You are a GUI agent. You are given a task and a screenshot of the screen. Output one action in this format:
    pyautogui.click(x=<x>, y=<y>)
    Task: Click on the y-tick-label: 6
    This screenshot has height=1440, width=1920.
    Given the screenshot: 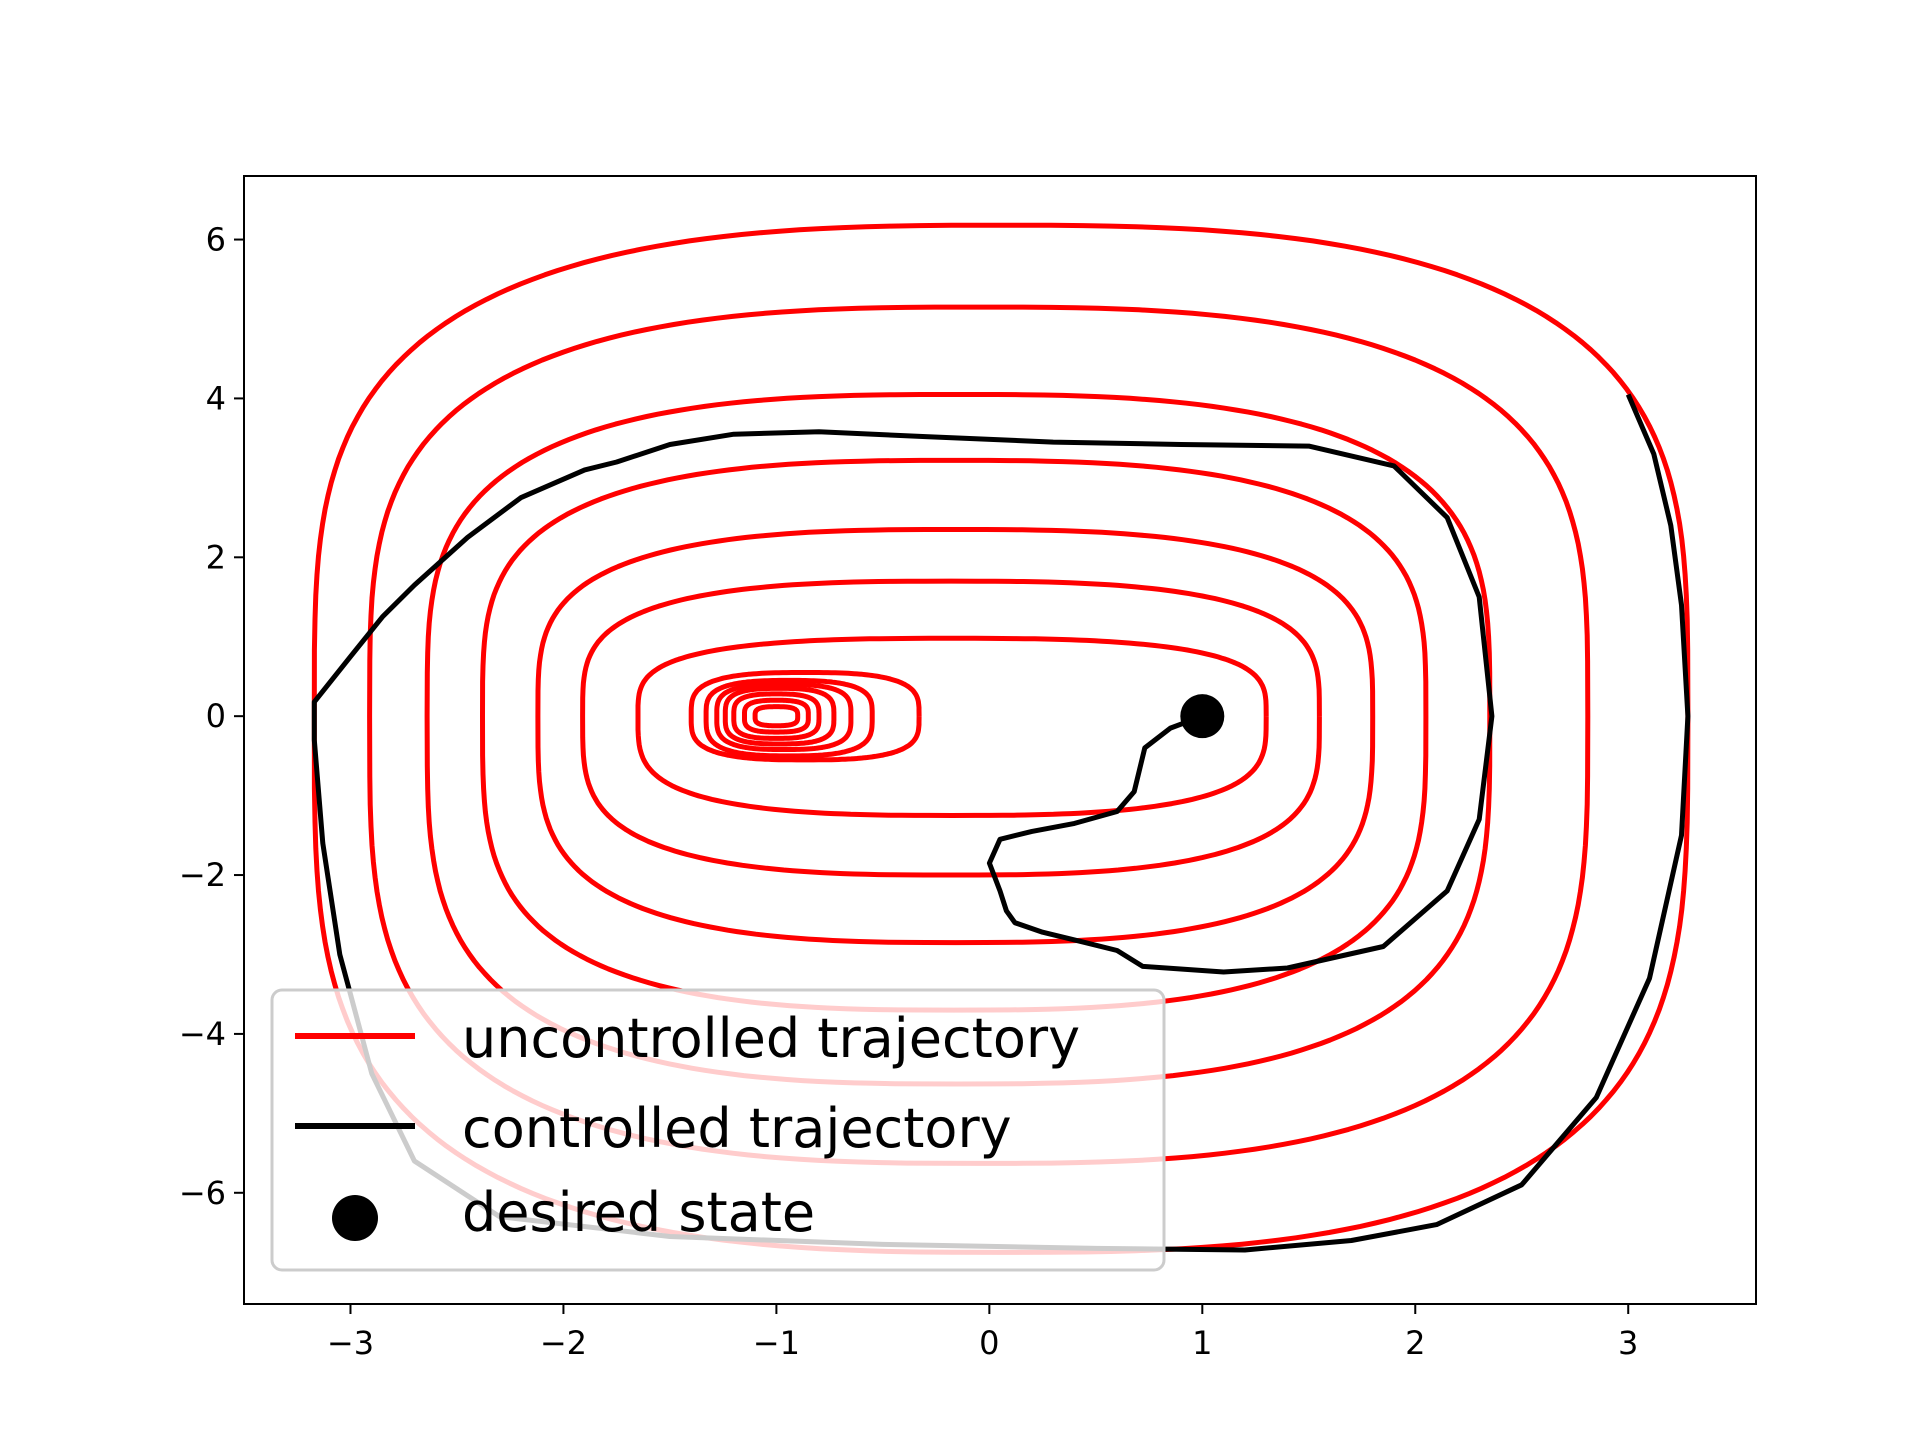 What is the action you would take?
    pyautogui.click(x=216, y=240)
    